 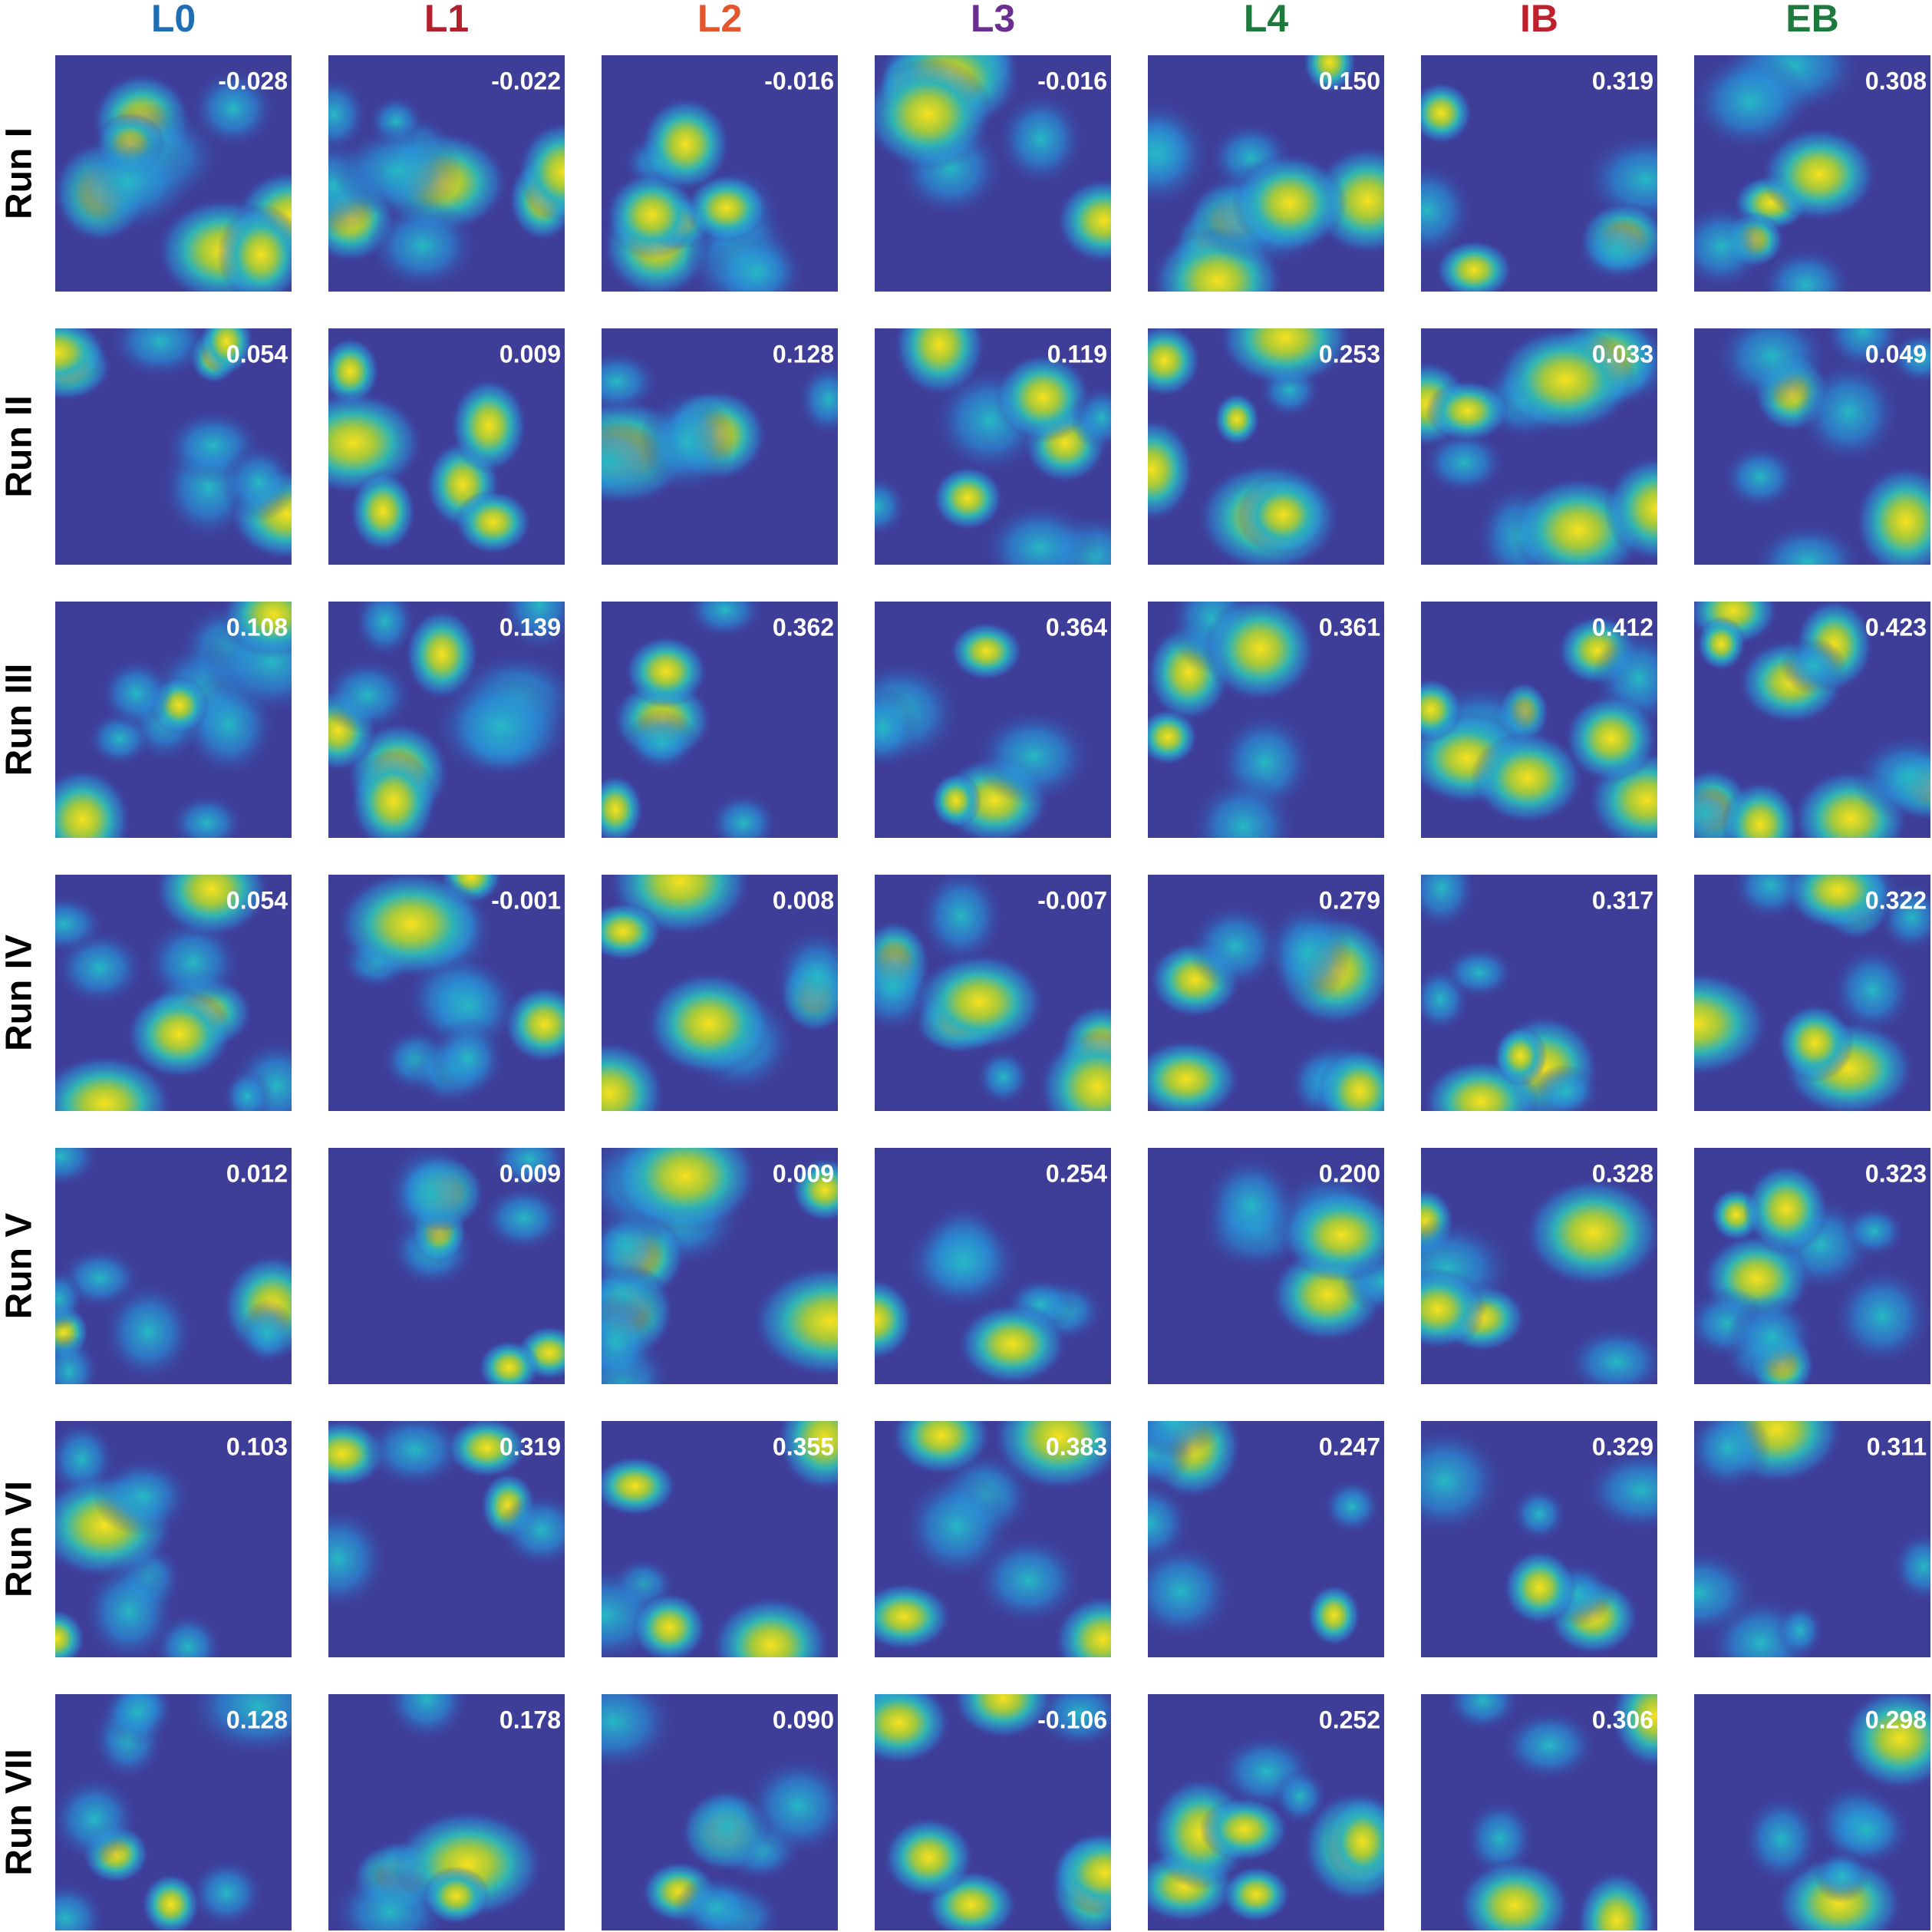 I want to click on score: 0.311, so click(x=1897, y=1446).